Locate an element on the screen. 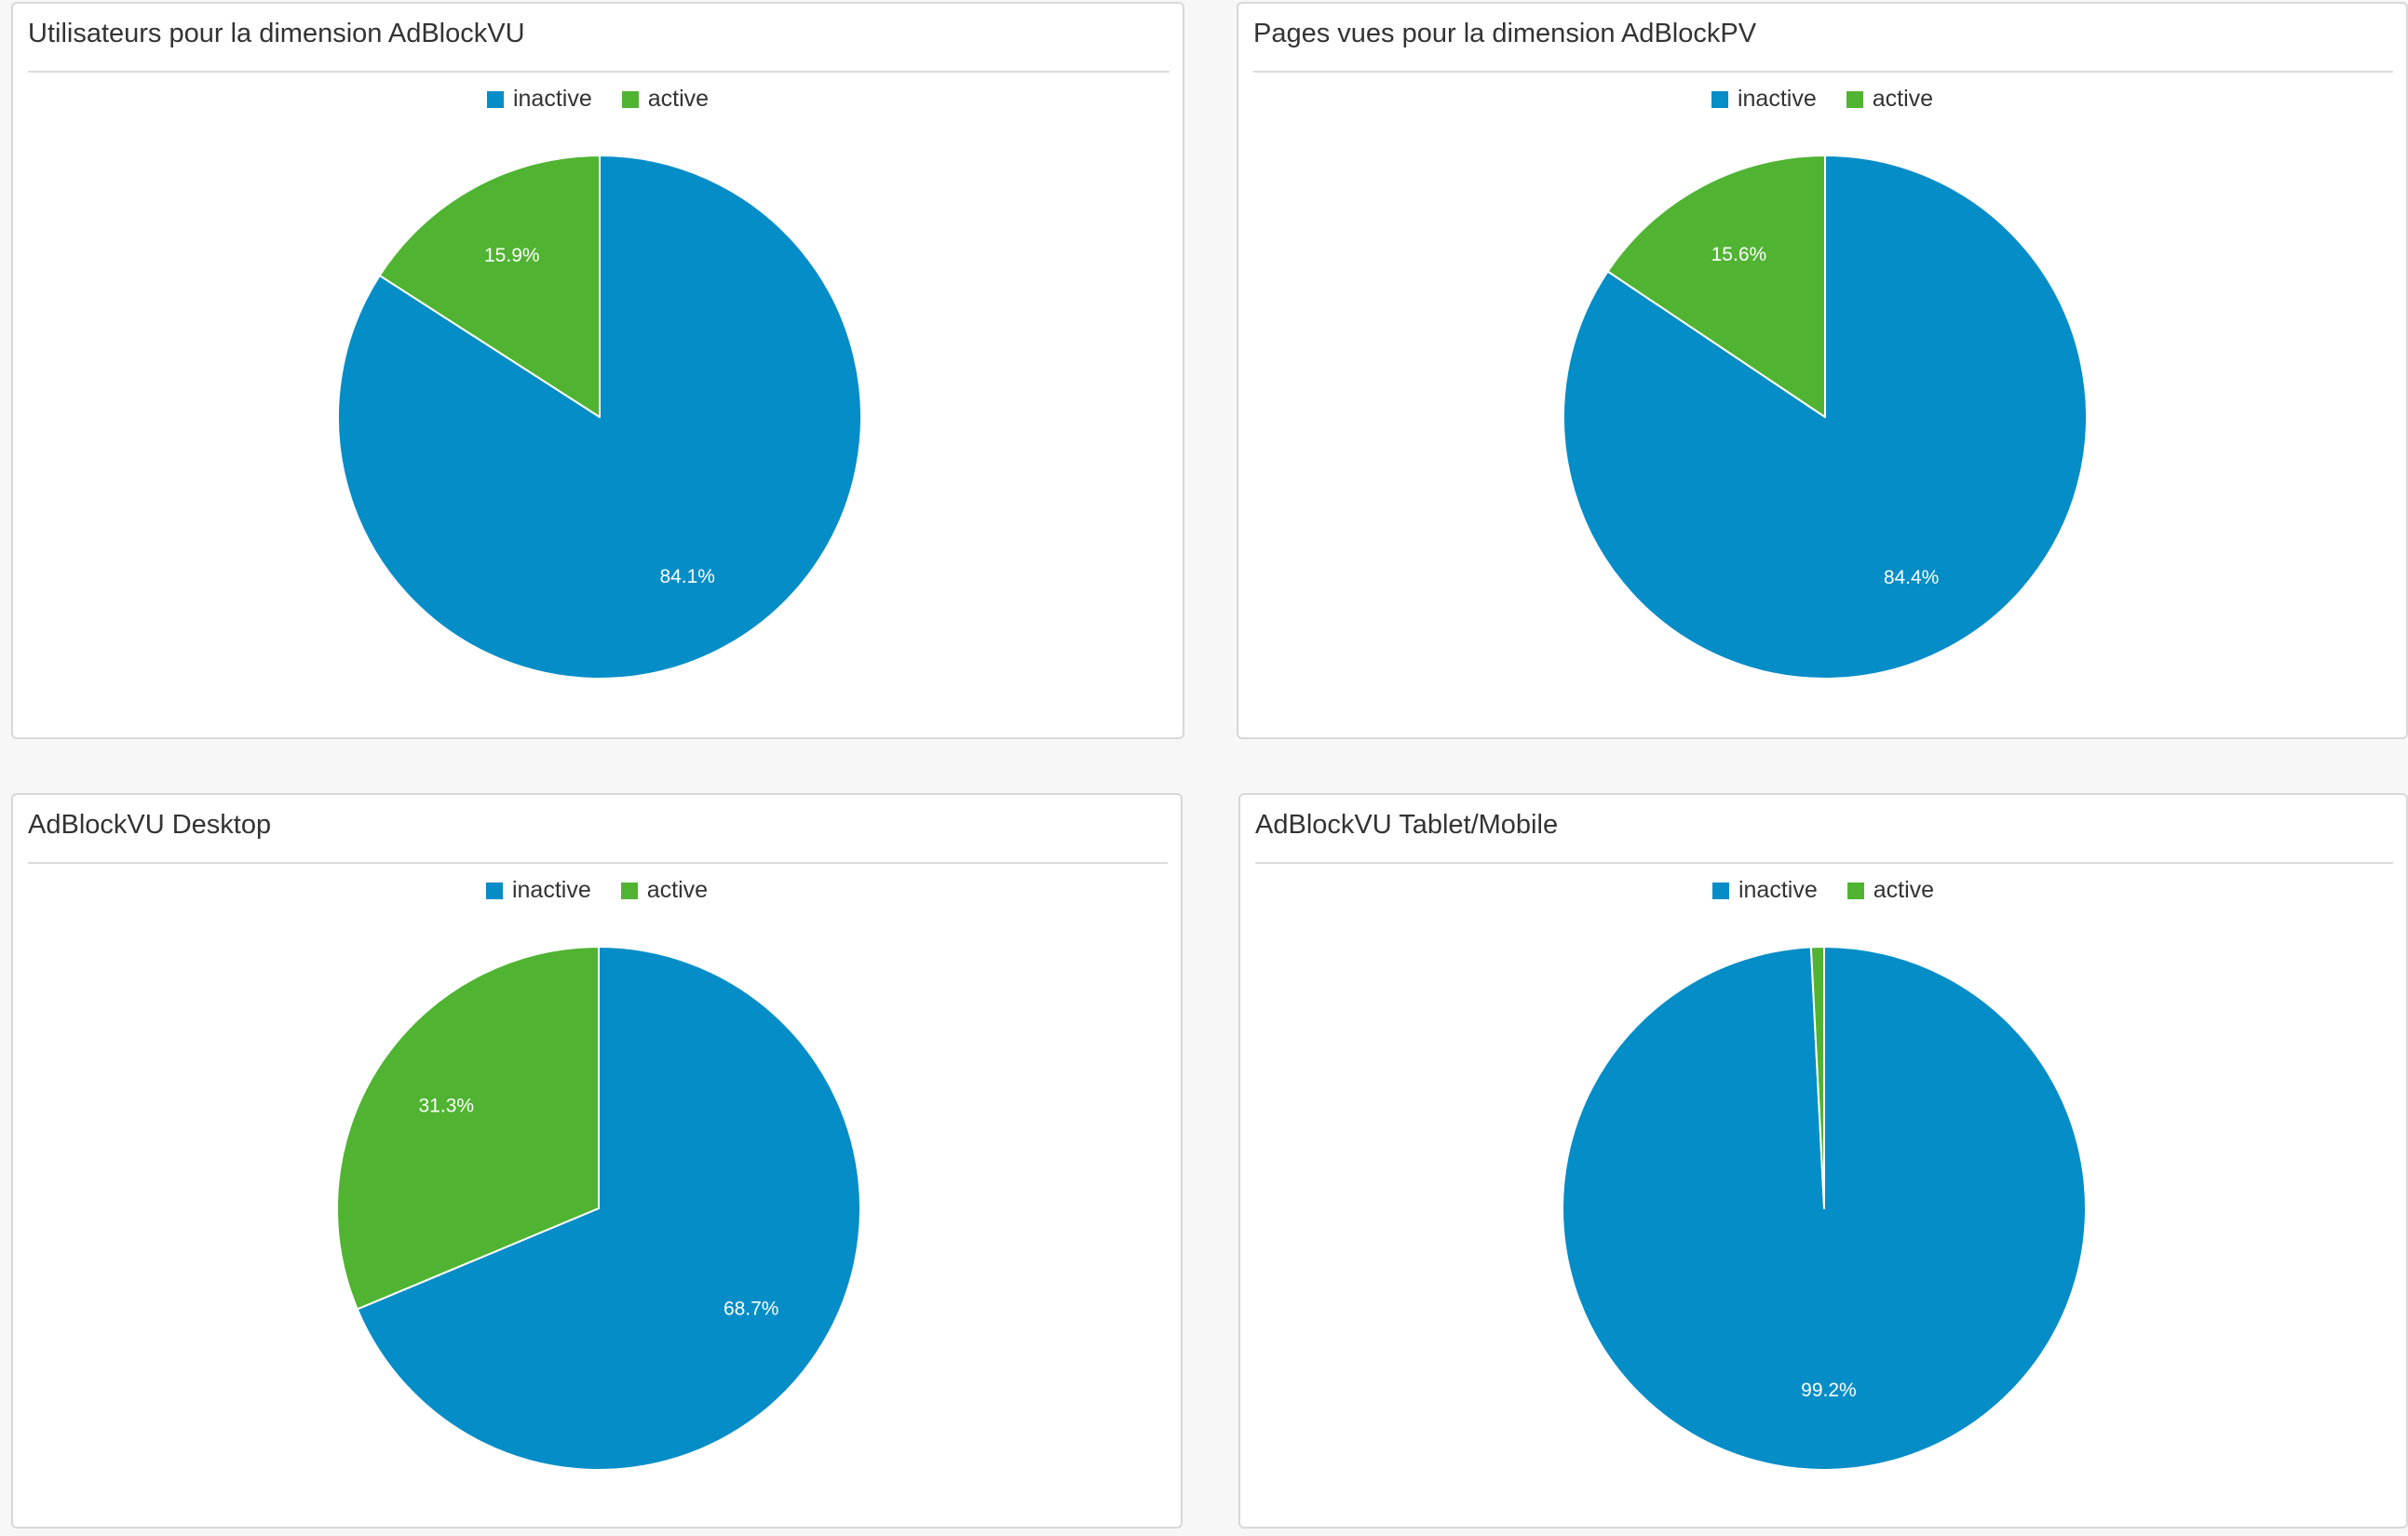 The height and width of the screenshot is (1536, 2408). pie-chart: 84.1% 15.9% is located at coordinates (599, 417).